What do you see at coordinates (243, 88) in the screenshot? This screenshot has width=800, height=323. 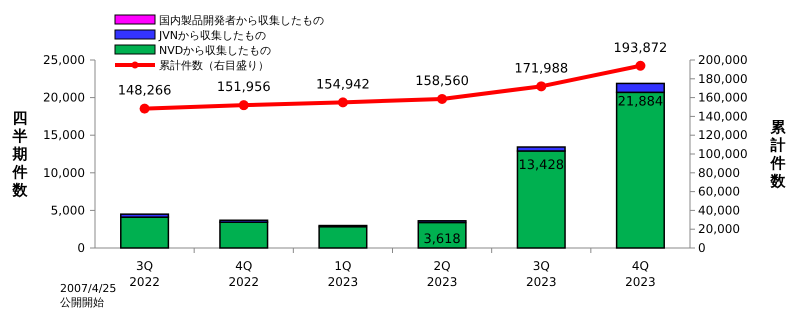 I see `data-label: 151,956` at bounding box center [243, 88].